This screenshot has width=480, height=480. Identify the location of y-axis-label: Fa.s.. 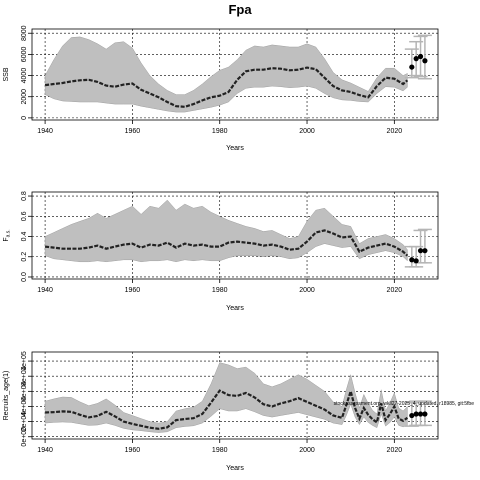
(7, 235).